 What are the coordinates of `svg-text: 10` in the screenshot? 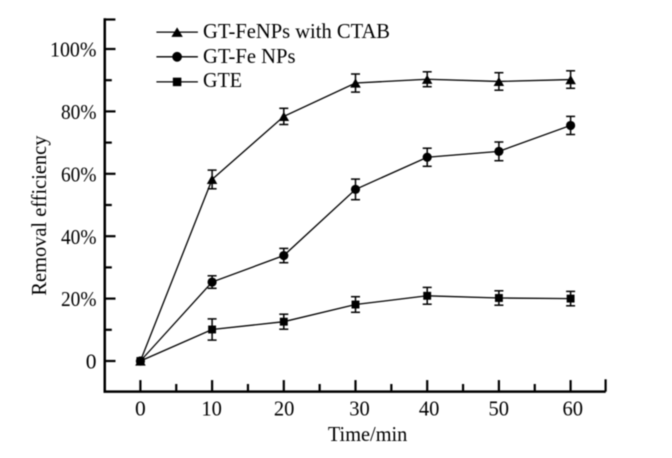 It's located at (211, 408).